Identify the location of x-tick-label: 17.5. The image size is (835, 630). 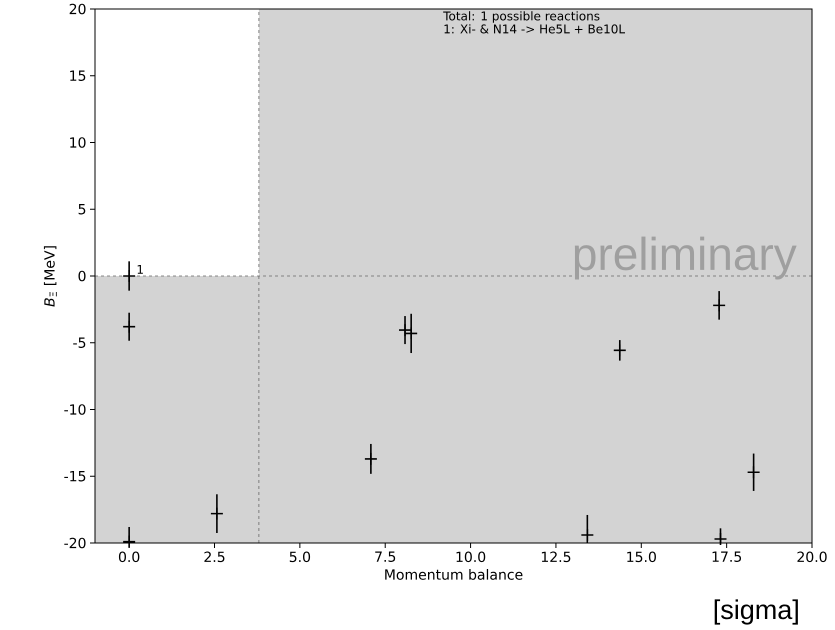
(727, 557).